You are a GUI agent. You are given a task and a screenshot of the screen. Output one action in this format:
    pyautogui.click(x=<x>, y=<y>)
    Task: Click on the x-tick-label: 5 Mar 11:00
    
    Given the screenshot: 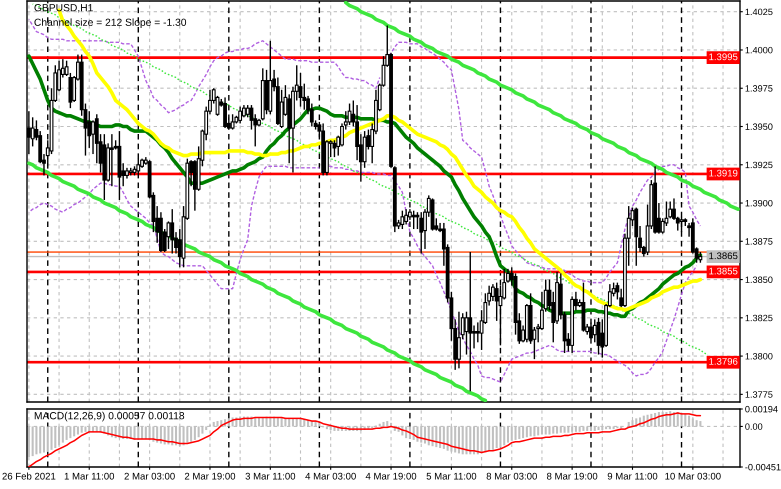 What is the action you would take?
    pyautogui.click(x=451, y=476)
    